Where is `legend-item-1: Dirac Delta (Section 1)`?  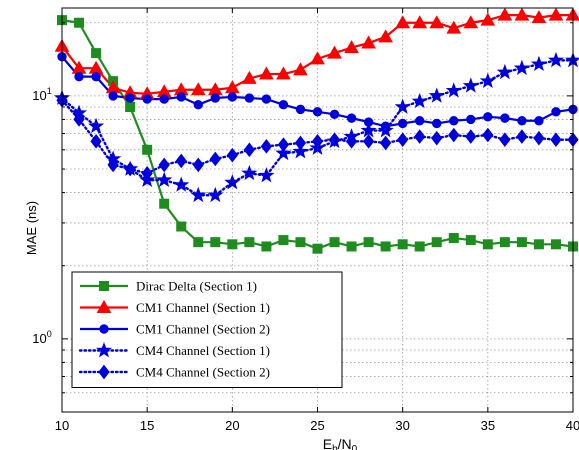
legend-item-1: Dirac Delta (Section 1) is located at coordinates (168, 286).